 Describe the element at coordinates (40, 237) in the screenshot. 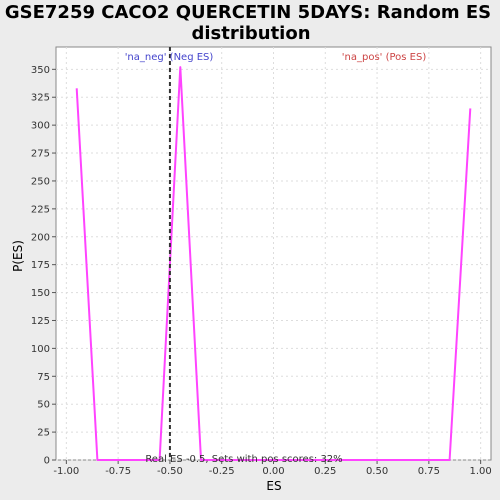

I see `y-tick-label: 200` at that location.